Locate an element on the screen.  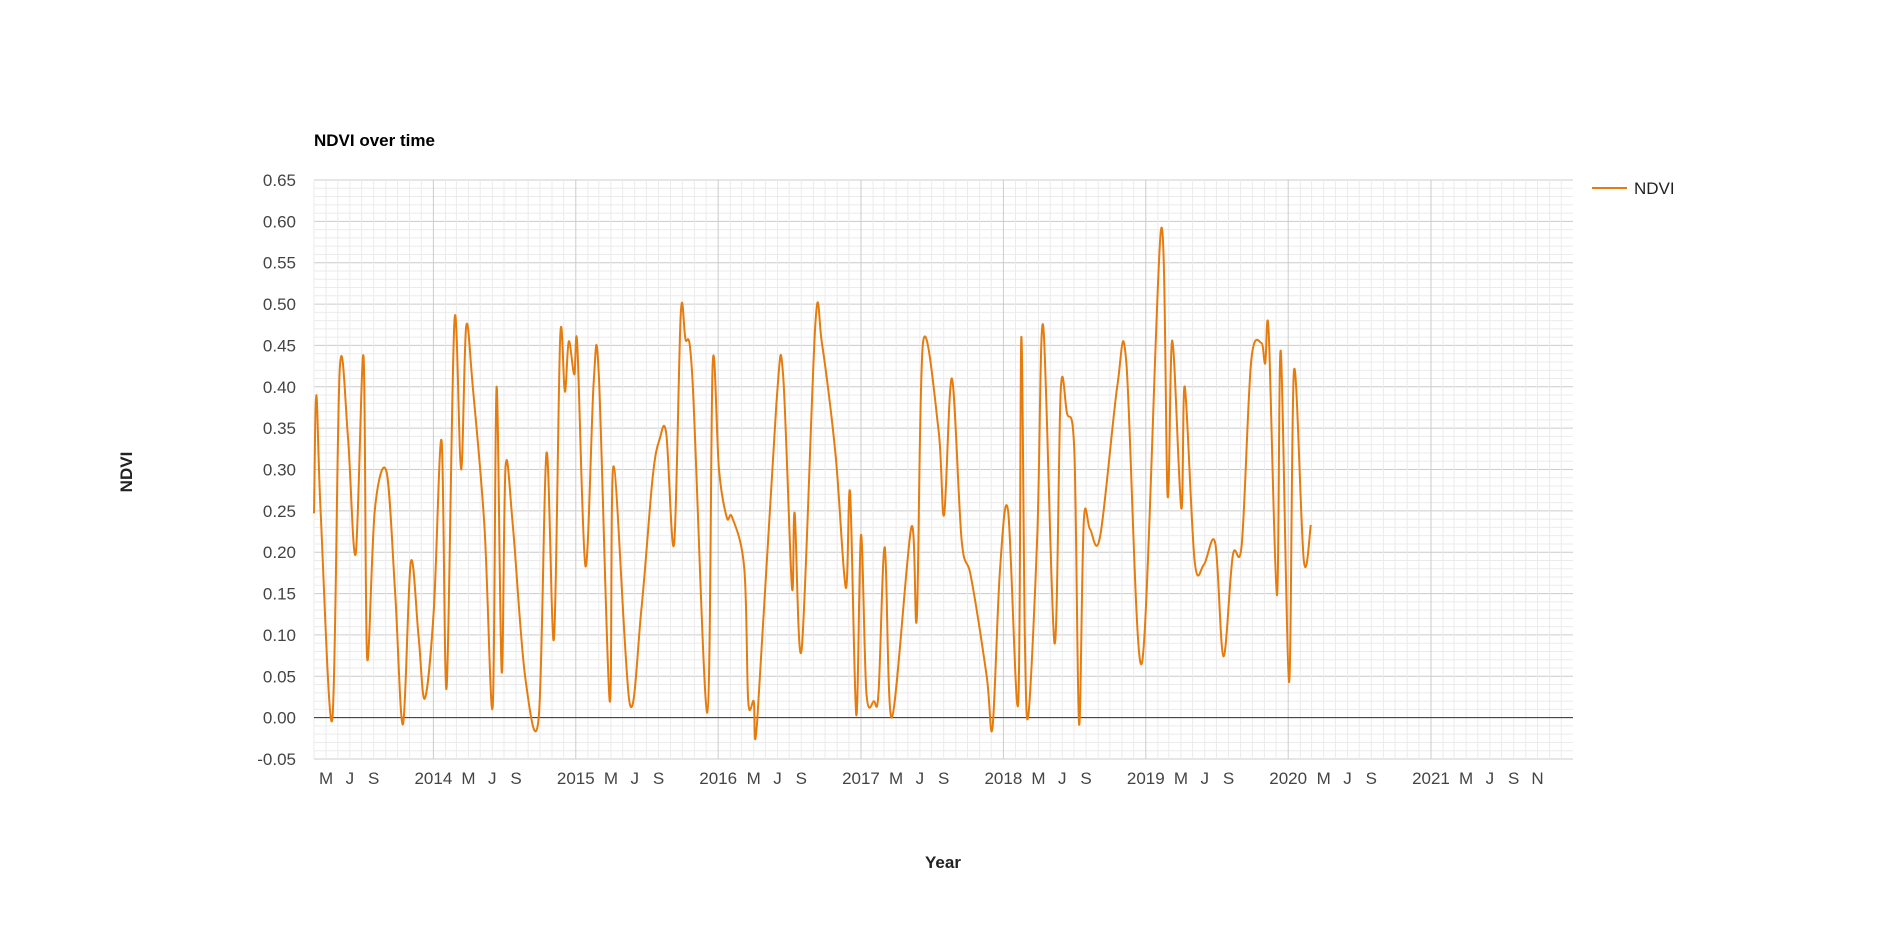
legend: NDVI is located at coordinates (1633, 188).